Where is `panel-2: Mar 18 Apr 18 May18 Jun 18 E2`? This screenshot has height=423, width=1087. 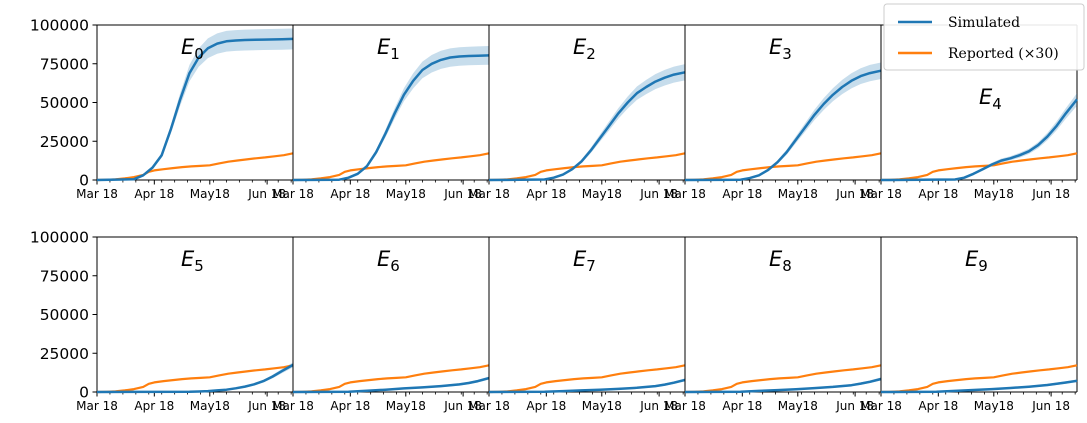
panel-2: Mar 18 Apr 18 May18 Jun 18 E2 is located at coordinates (577, 112).